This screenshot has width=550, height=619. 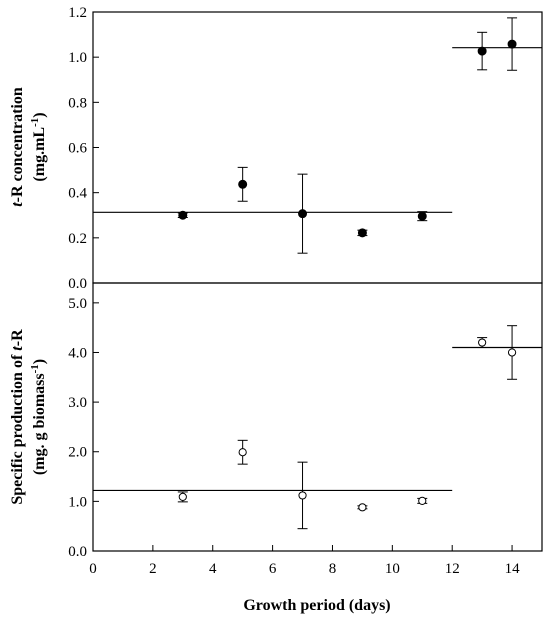 I want to click on top-y-tick-label: 0.6, so click(x=77, y=149).